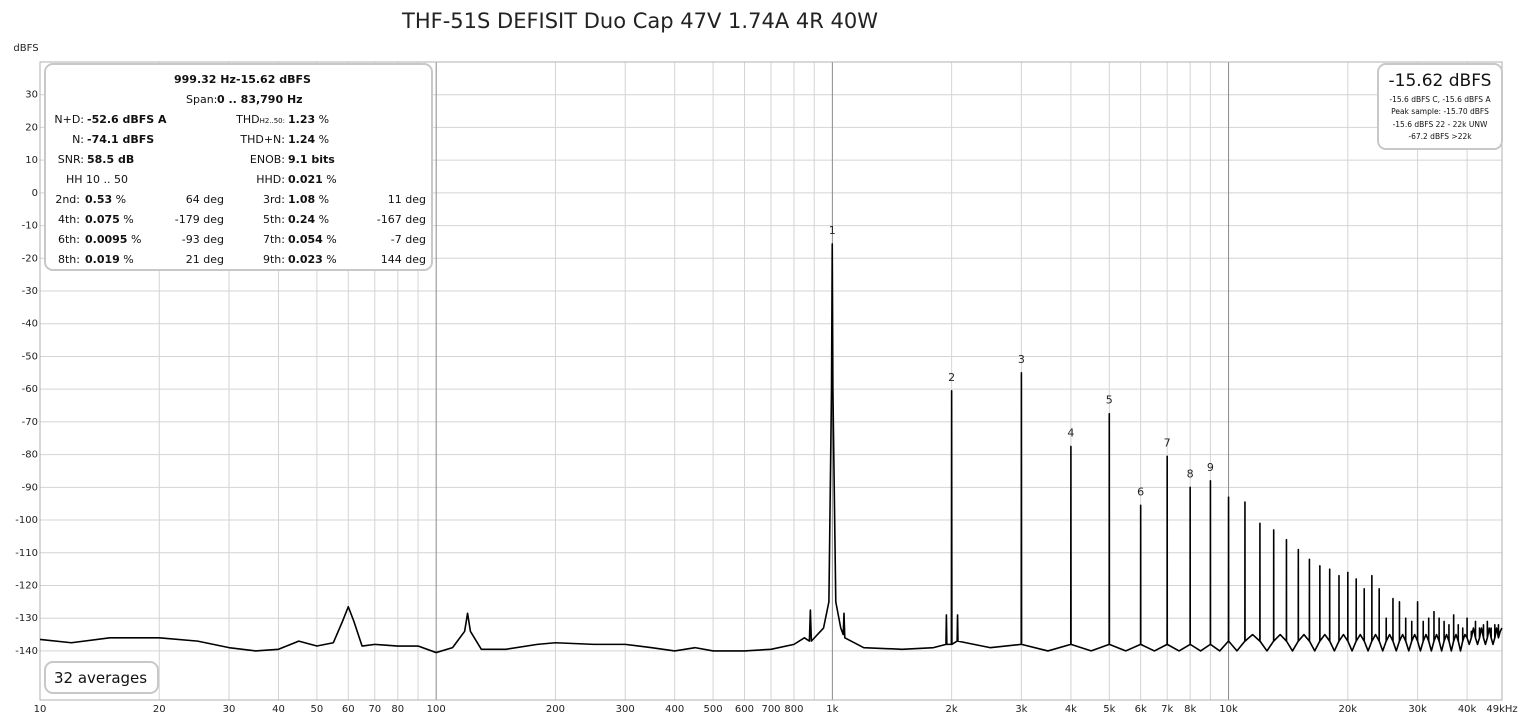 The height and width of the screenshot is (721, 1526). What do you see at coordinates (302, 139) in the screenshot?
I see `value: 1.24` at bounding box center [302, 139].